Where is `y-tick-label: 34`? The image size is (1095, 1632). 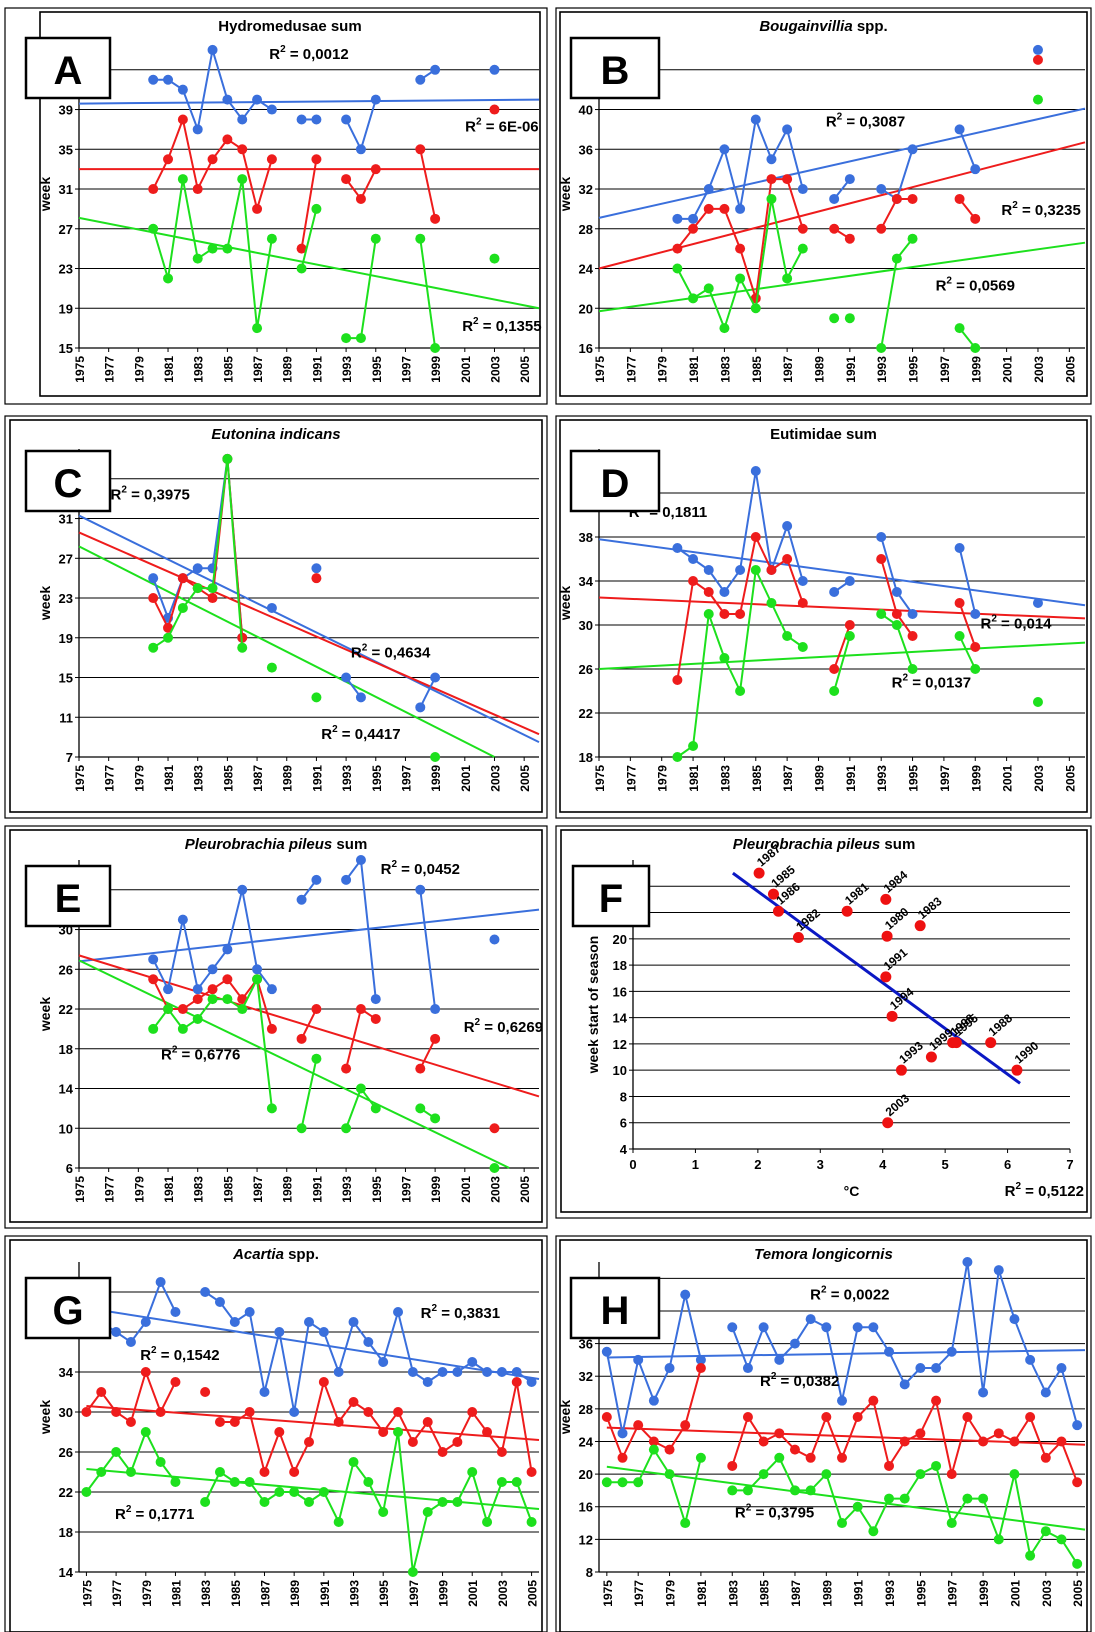 y-tick-label: 34 is located at coordinates (586, 581).